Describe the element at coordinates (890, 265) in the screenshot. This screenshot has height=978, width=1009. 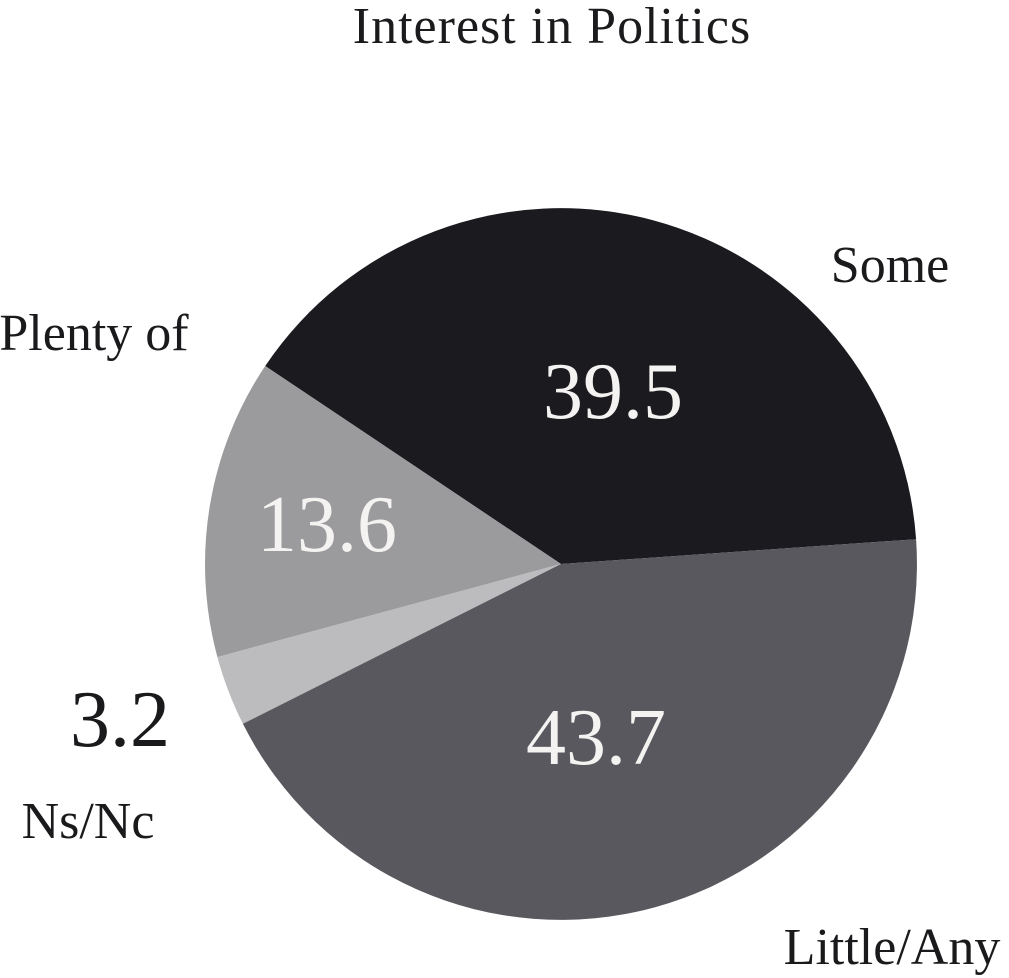
I see `slice-label-some: Some` at that location.